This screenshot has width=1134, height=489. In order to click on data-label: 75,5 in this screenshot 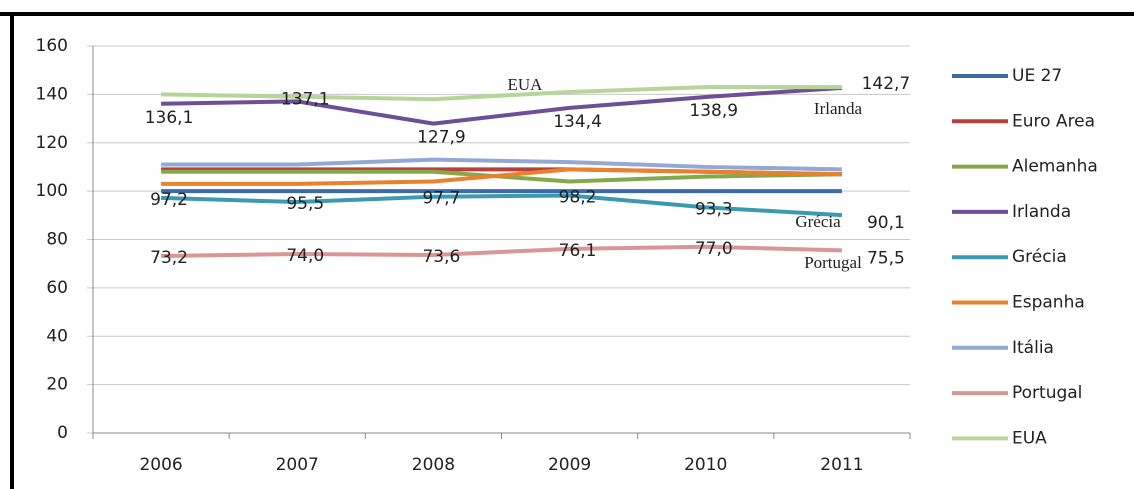, I will do `click(886, 258)`.